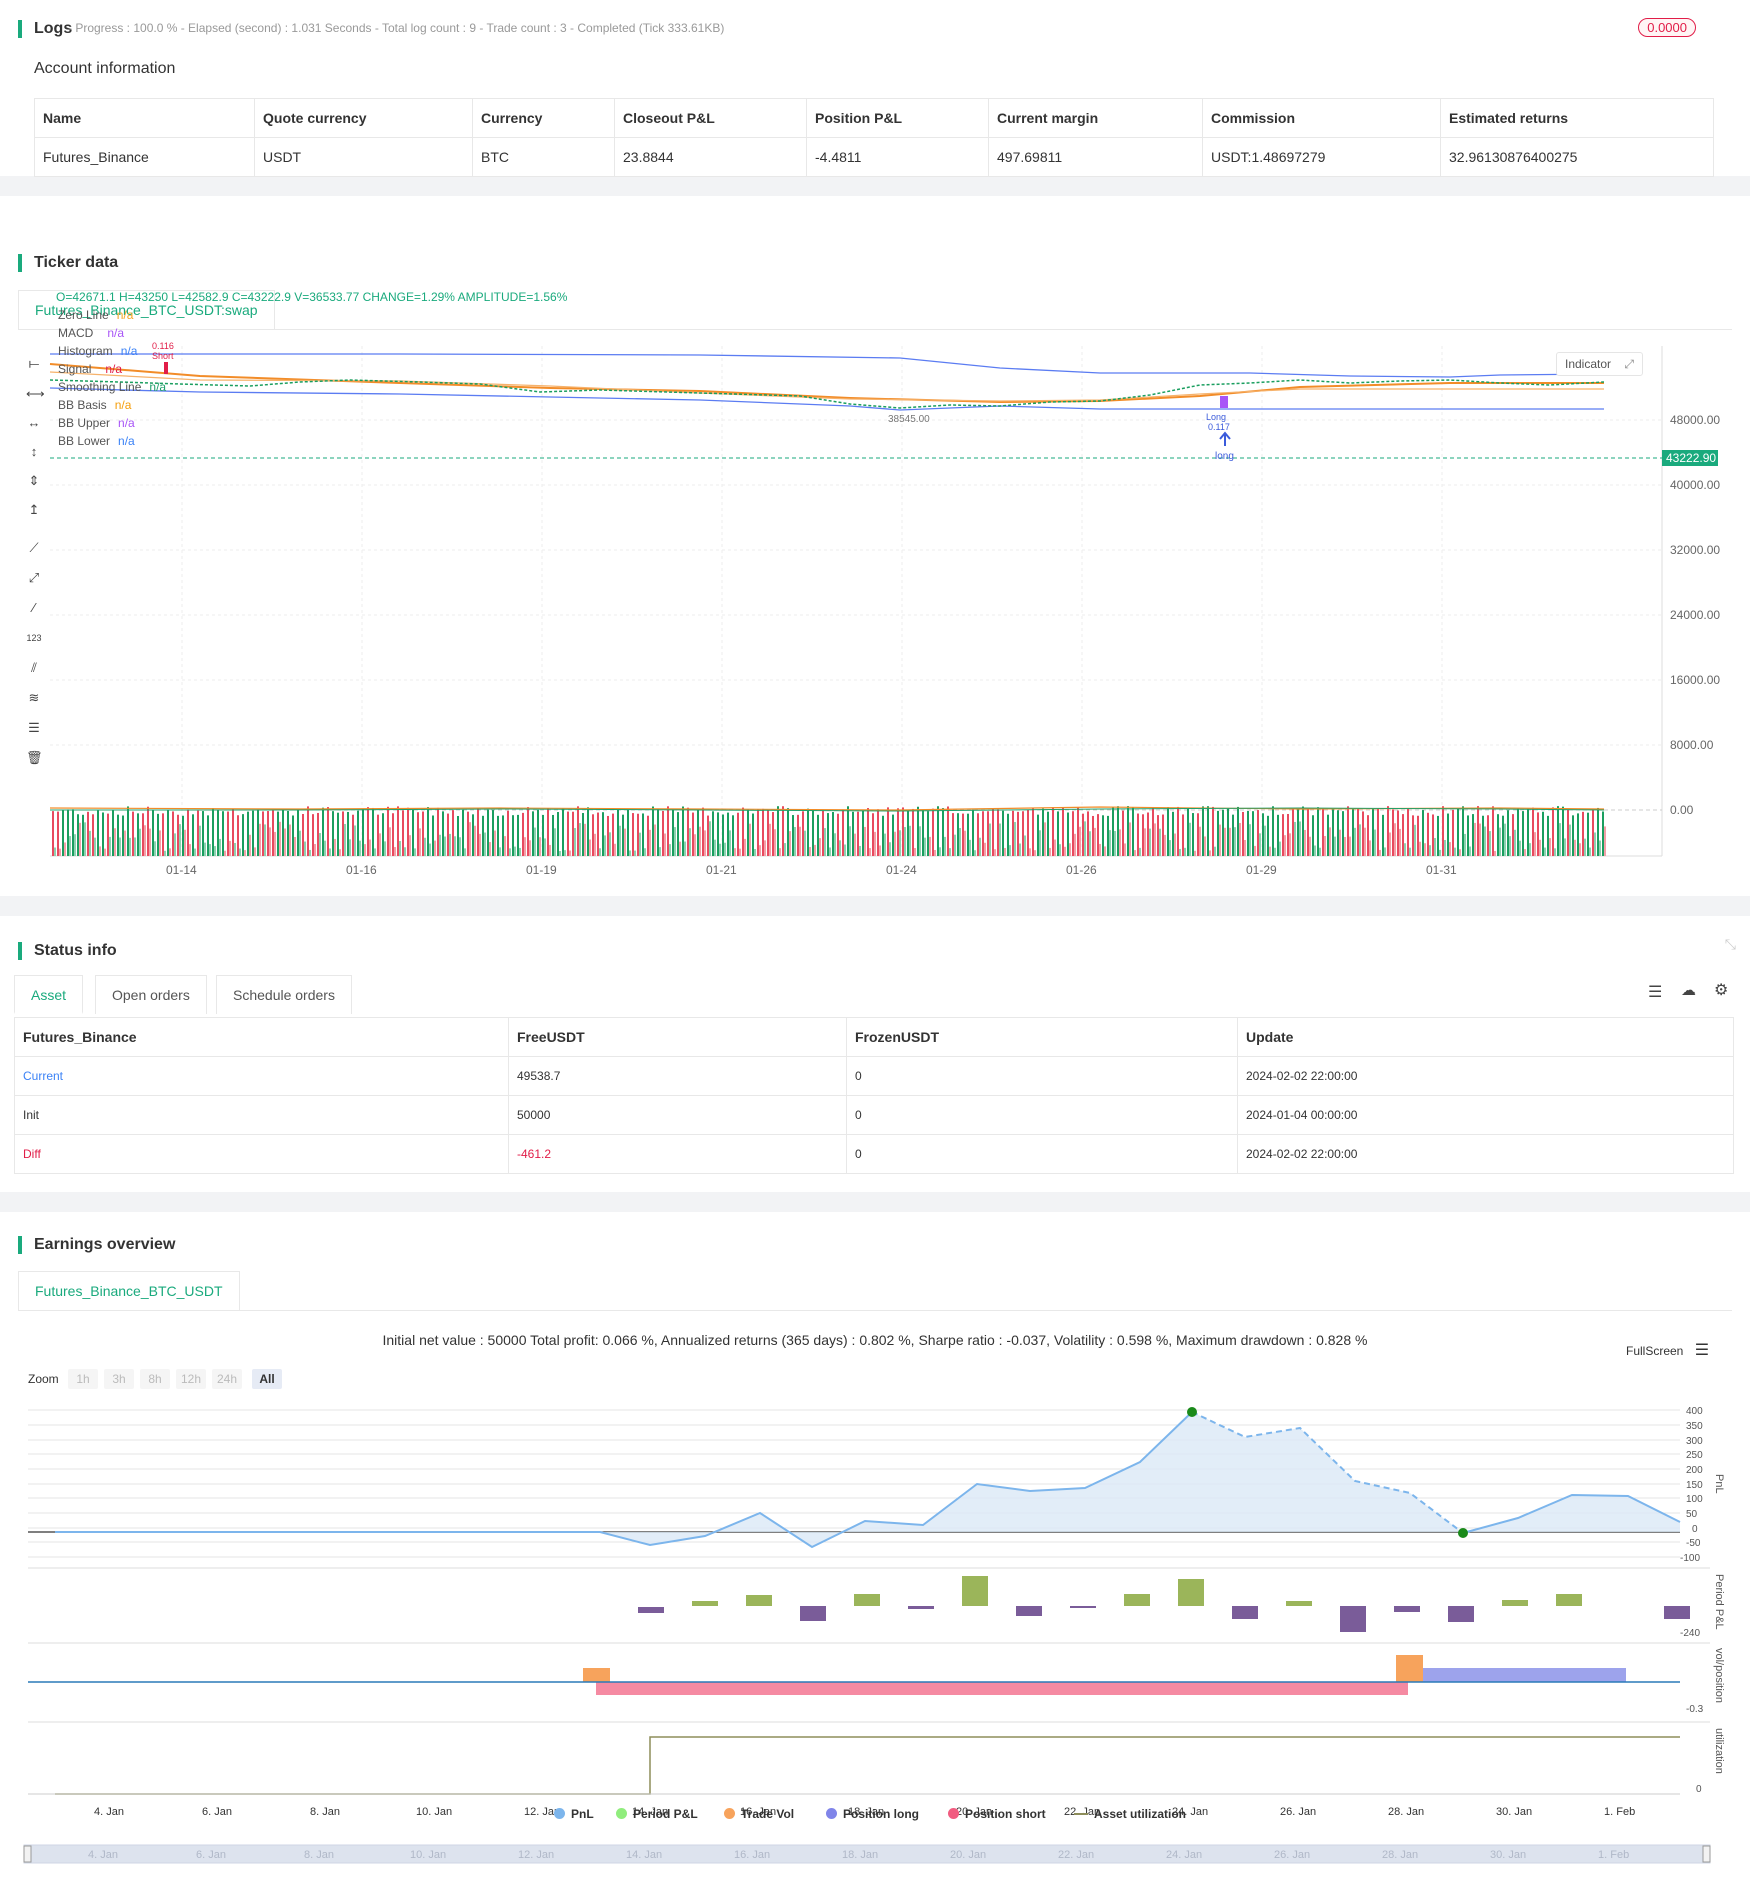  What do you see at coordinates (163, 357) in the screenshot?
I see `short-annotation: 0.116 Short` at bounding box center [163, 357].